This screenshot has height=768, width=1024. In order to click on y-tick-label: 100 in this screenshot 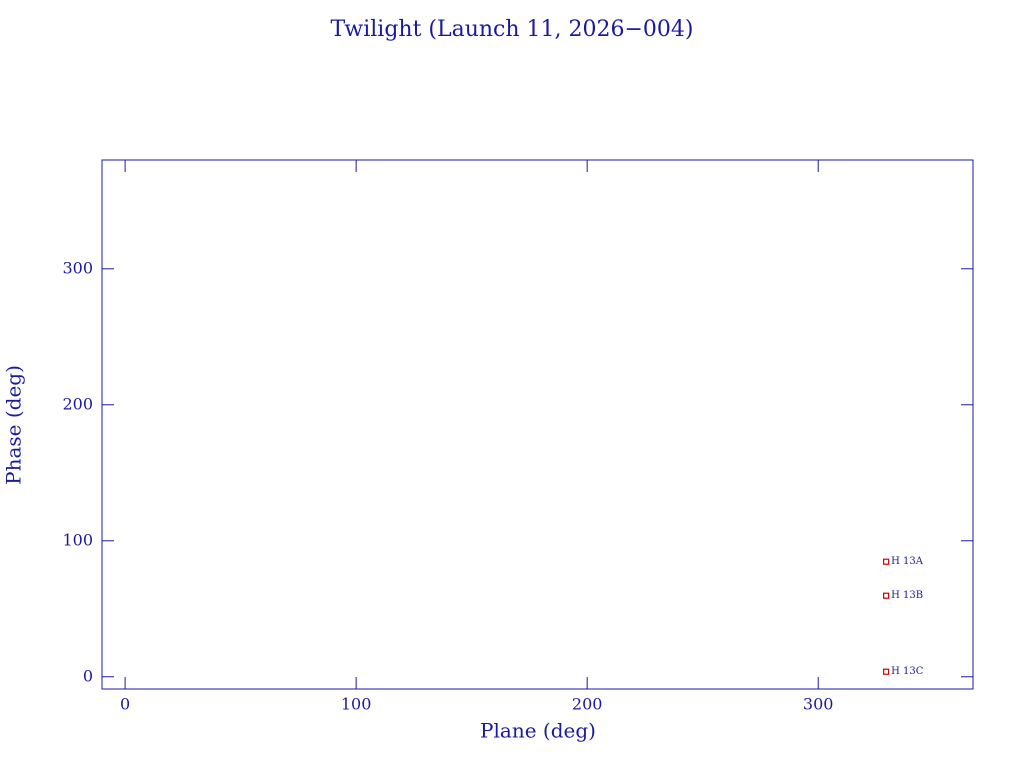, I will do `click(77, 539)`.